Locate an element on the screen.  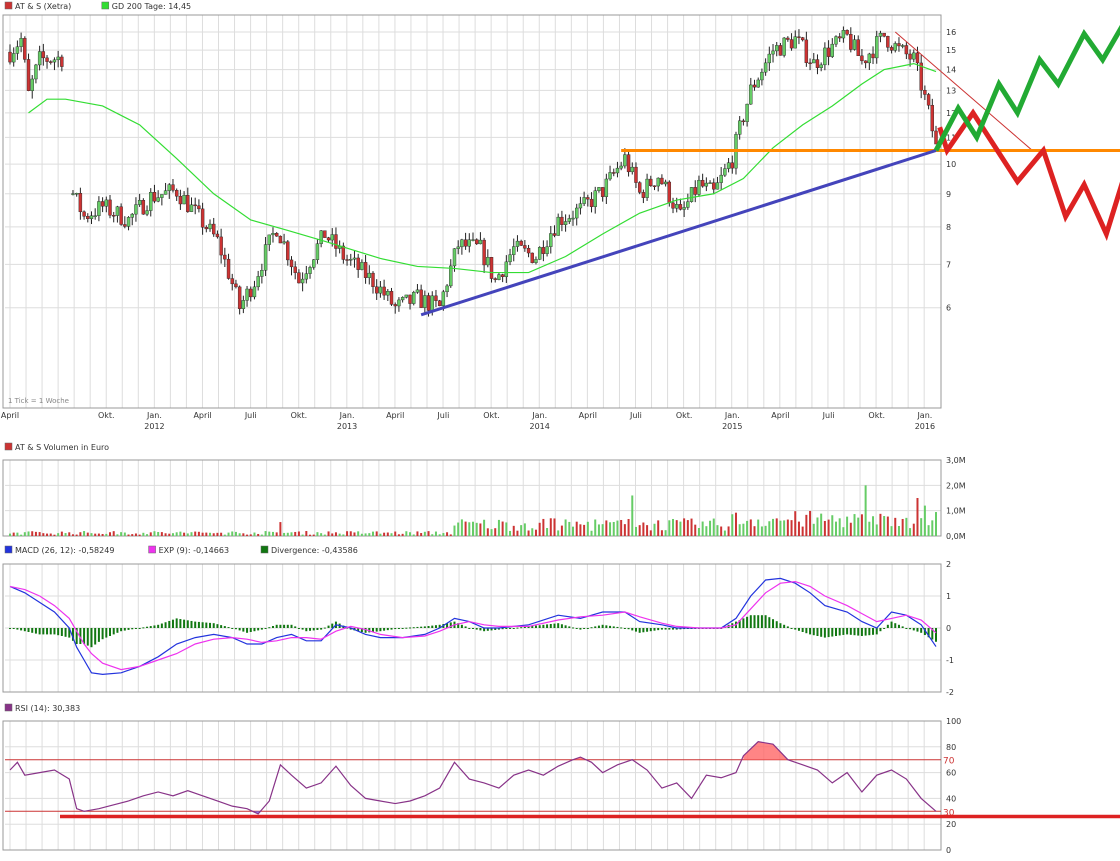
x-month-label: Juli is located at coordinates (250, 415).